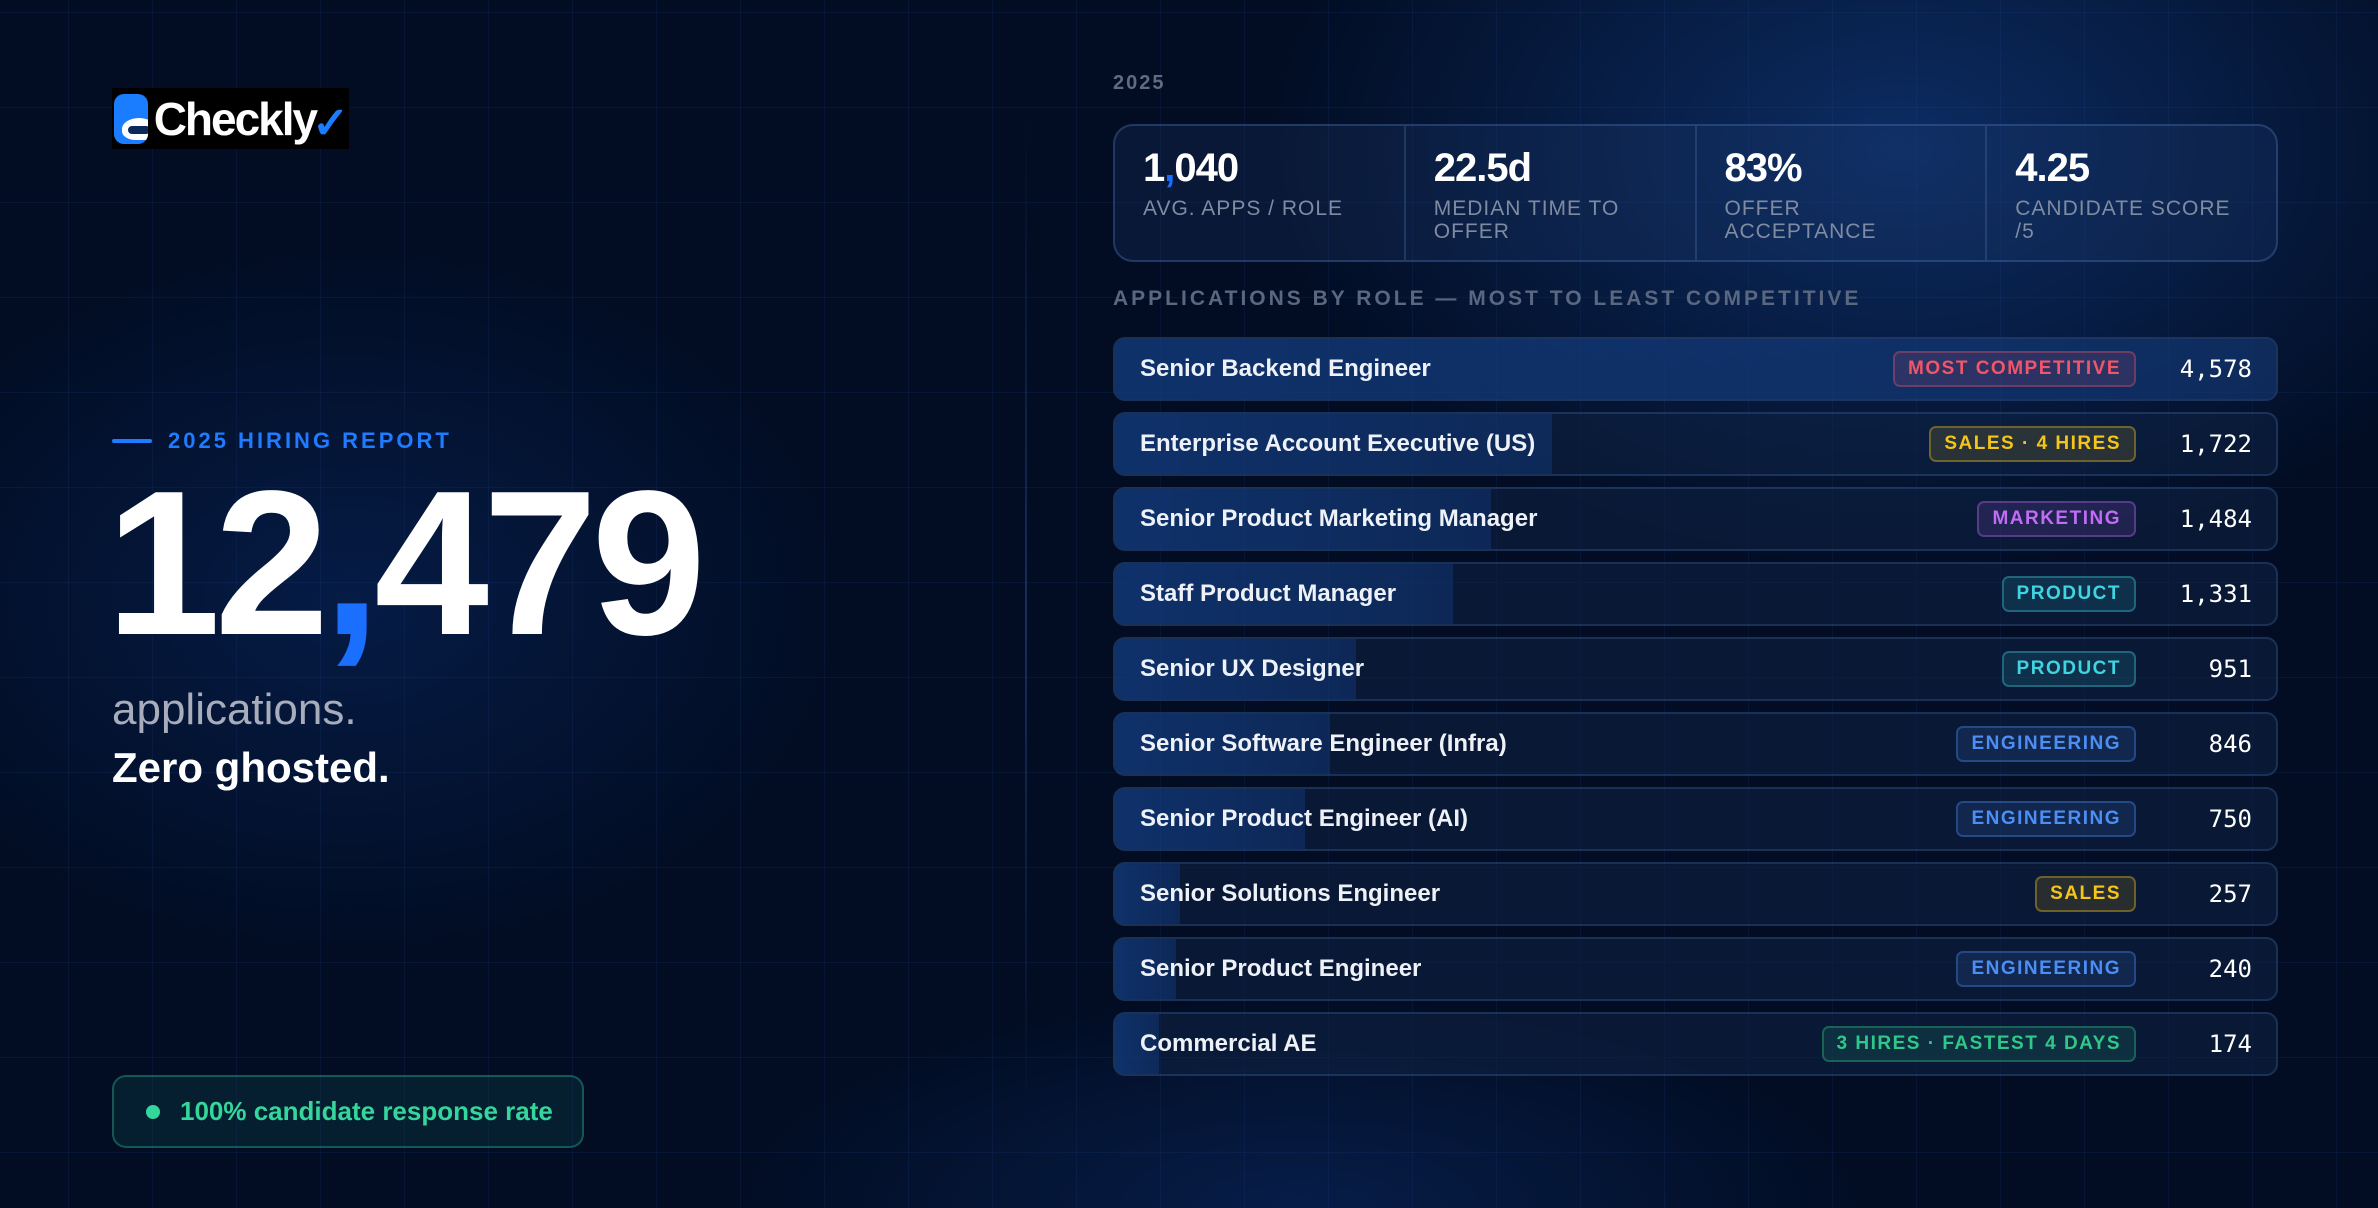 The width and height of the screenshot is (2378, 1208). I want to click on checkly-logo: Checkly ✓, so click(230, 118).